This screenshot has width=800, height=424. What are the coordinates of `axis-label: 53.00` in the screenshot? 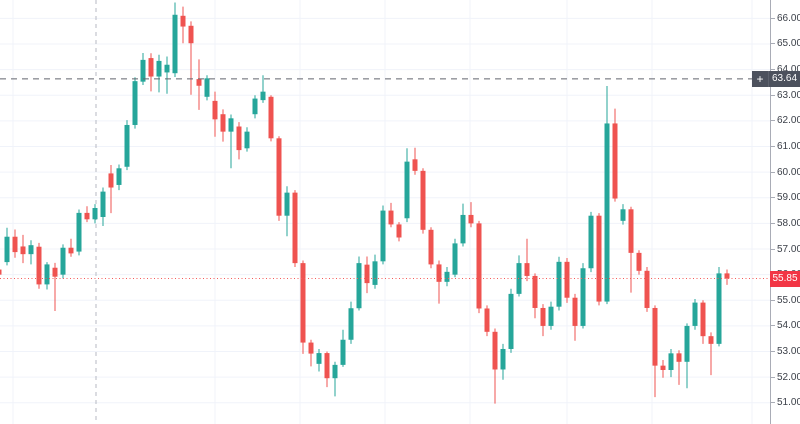 It's located at (788, 352).